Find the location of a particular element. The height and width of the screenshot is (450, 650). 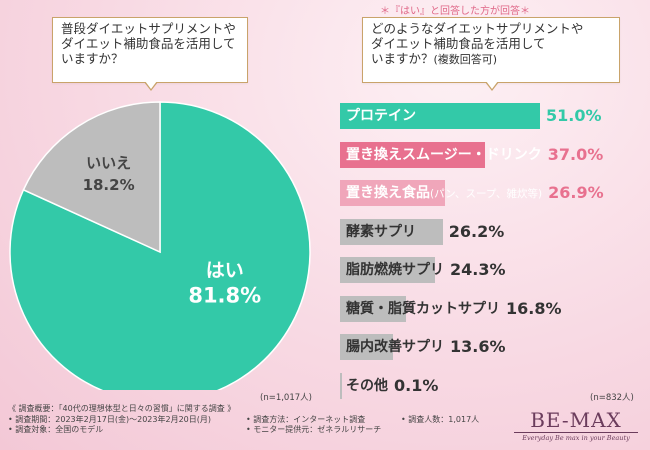

survey-method: • 調査方法：インターネット調査 is located at coordinates (306, 419).